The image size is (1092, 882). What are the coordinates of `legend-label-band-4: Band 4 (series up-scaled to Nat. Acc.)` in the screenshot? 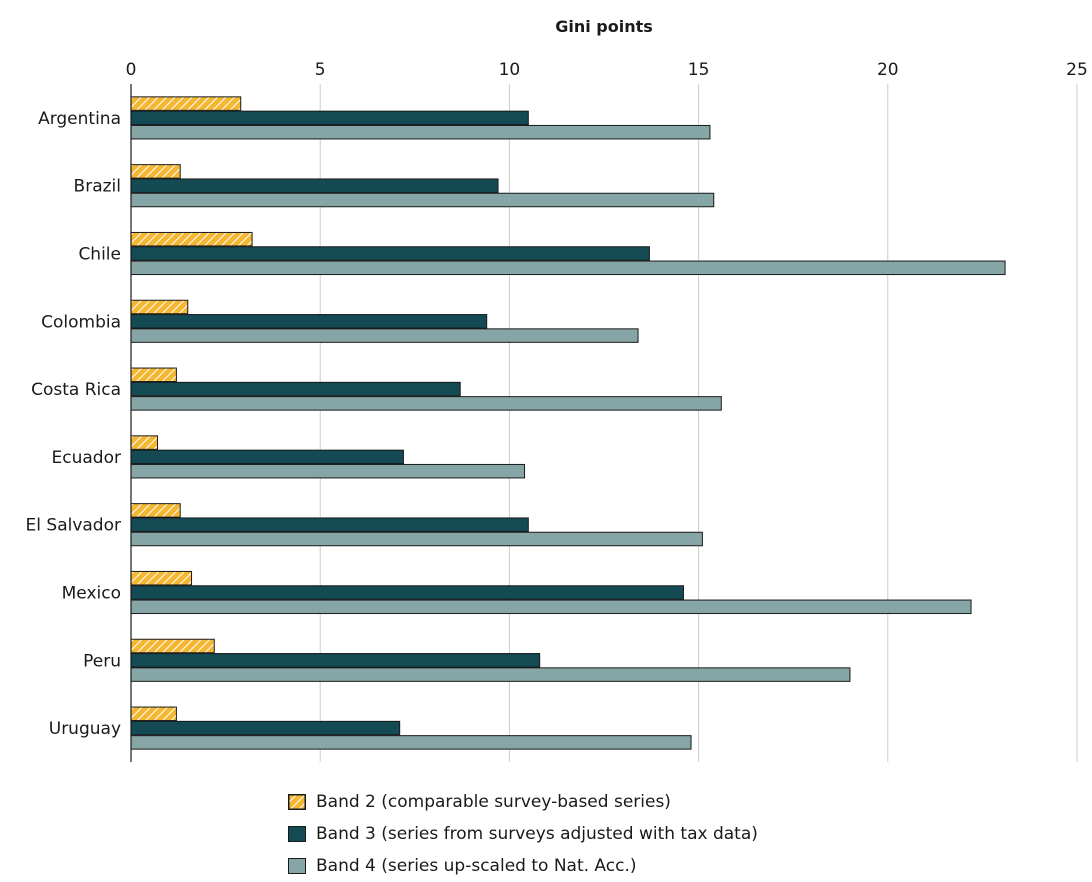 It's located at (476, 866).